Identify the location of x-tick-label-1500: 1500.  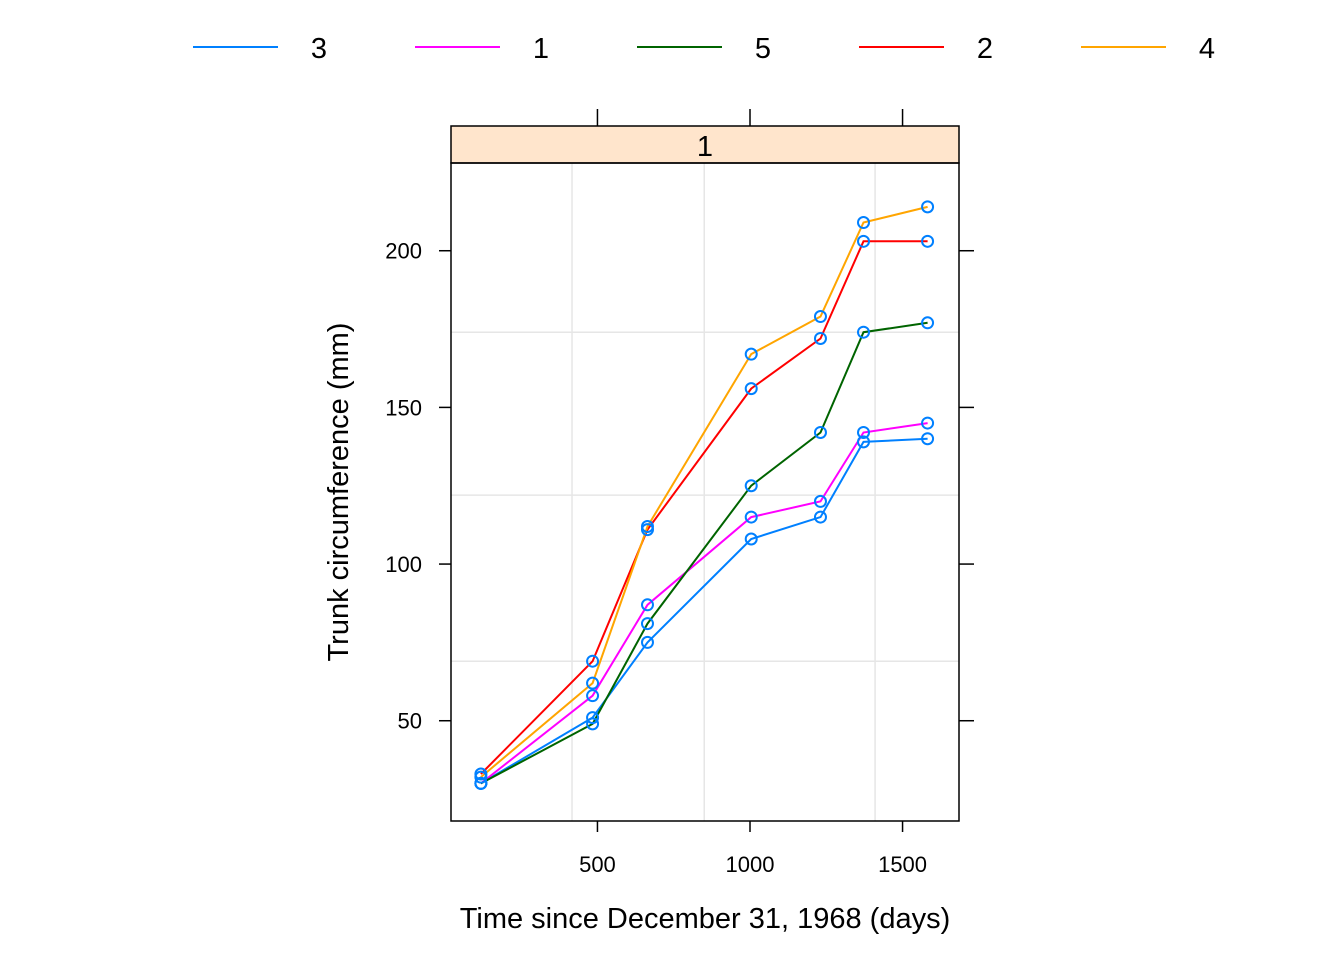
(902, 864).